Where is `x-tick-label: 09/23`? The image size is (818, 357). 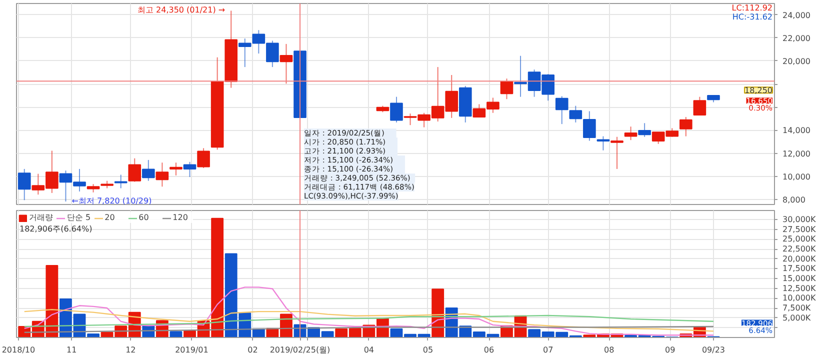
x-tick-label: 09/23 is located at coordinates (713, 350).